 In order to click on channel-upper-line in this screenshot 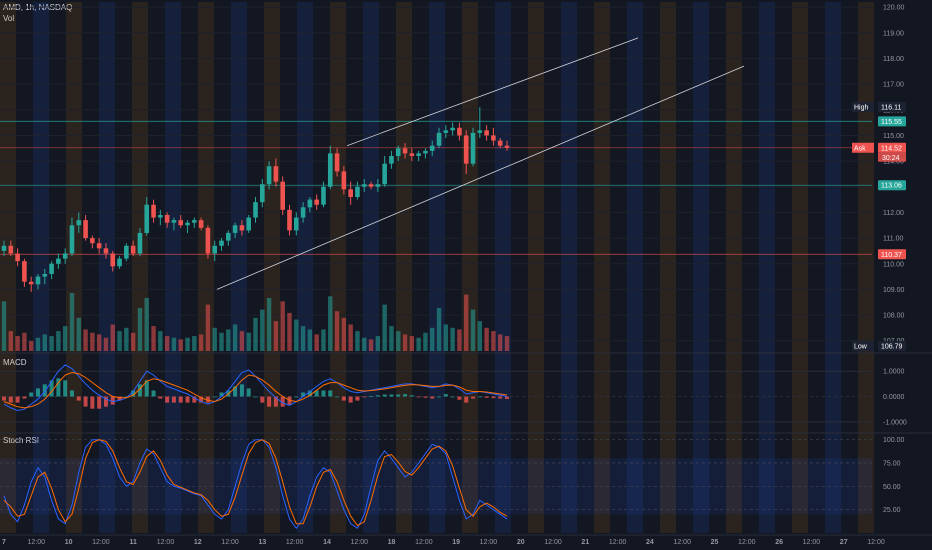, I will do `click(492, 92)`.